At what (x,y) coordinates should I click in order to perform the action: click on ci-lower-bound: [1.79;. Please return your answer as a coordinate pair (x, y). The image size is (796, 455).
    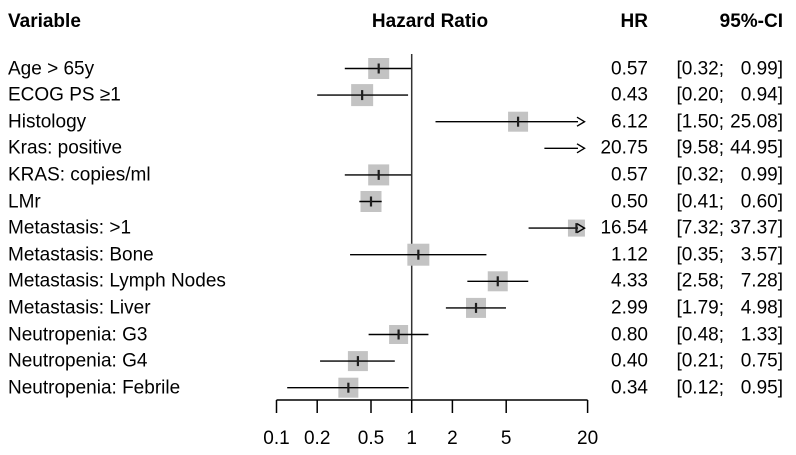
    Looking at the image, I should click on (700, 308).